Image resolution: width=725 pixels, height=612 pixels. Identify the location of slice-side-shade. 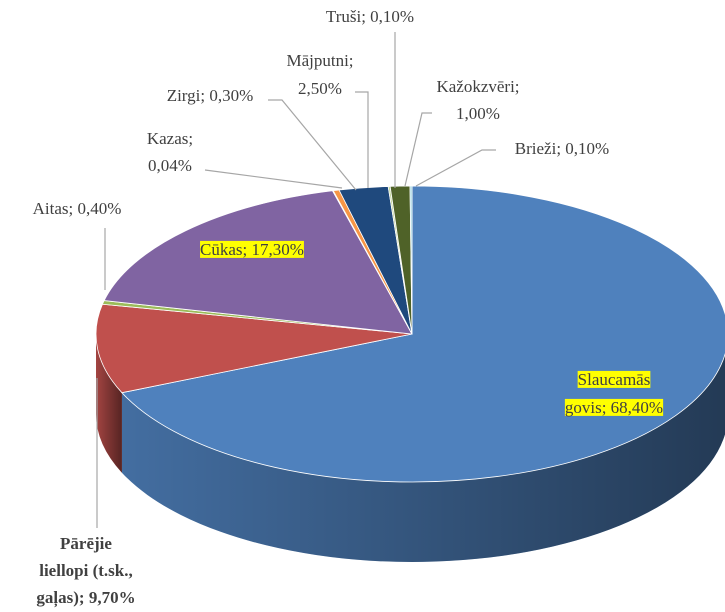
(109, 403).